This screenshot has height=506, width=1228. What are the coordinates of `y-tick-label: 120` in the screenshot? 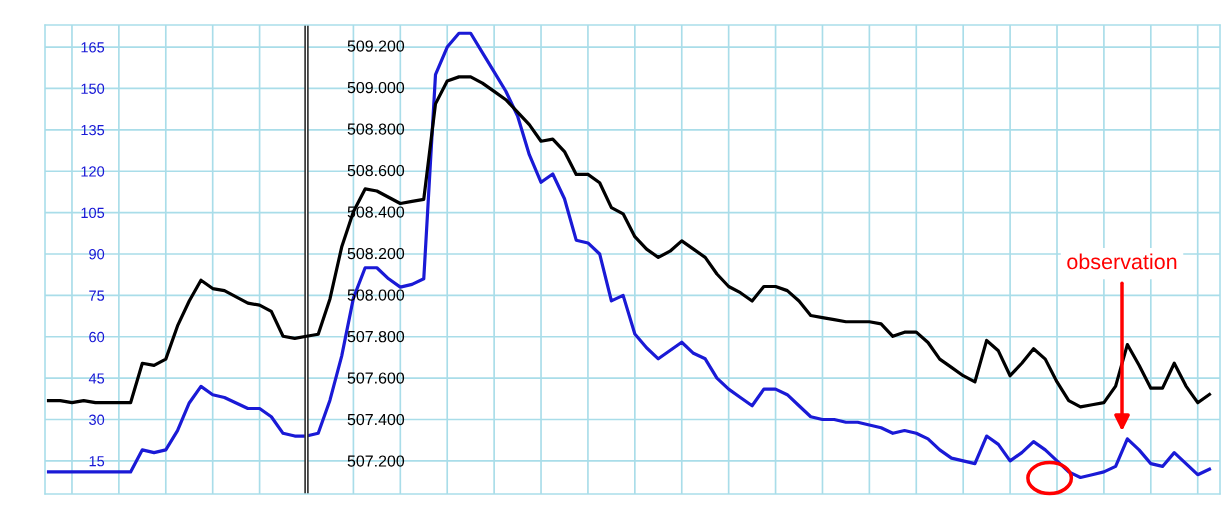 It's located at (93, 171).